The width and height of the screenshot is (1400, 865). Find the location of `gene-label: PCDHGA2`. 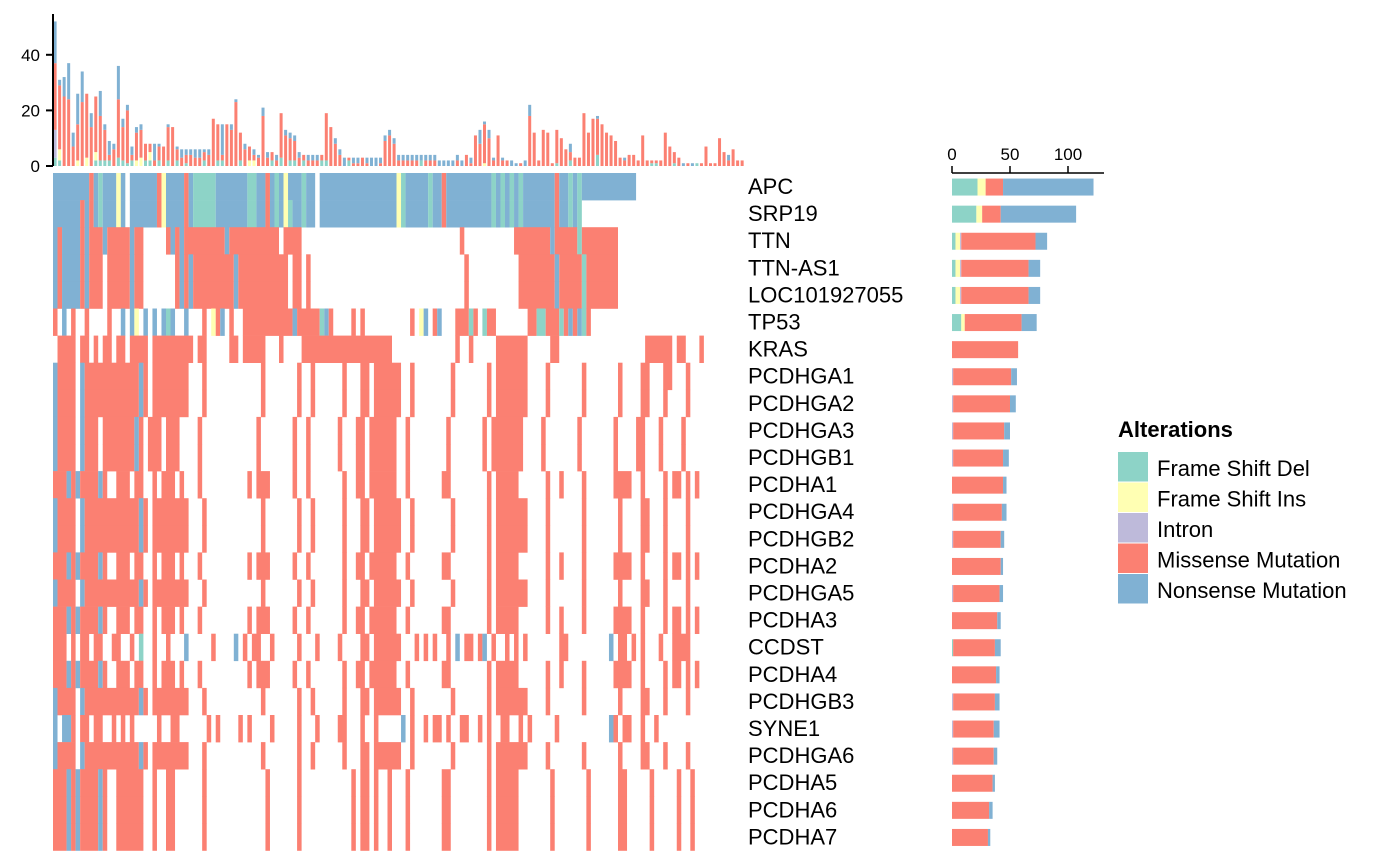

gene-label: PCDHGA2 is located at coordinates (801, 403).